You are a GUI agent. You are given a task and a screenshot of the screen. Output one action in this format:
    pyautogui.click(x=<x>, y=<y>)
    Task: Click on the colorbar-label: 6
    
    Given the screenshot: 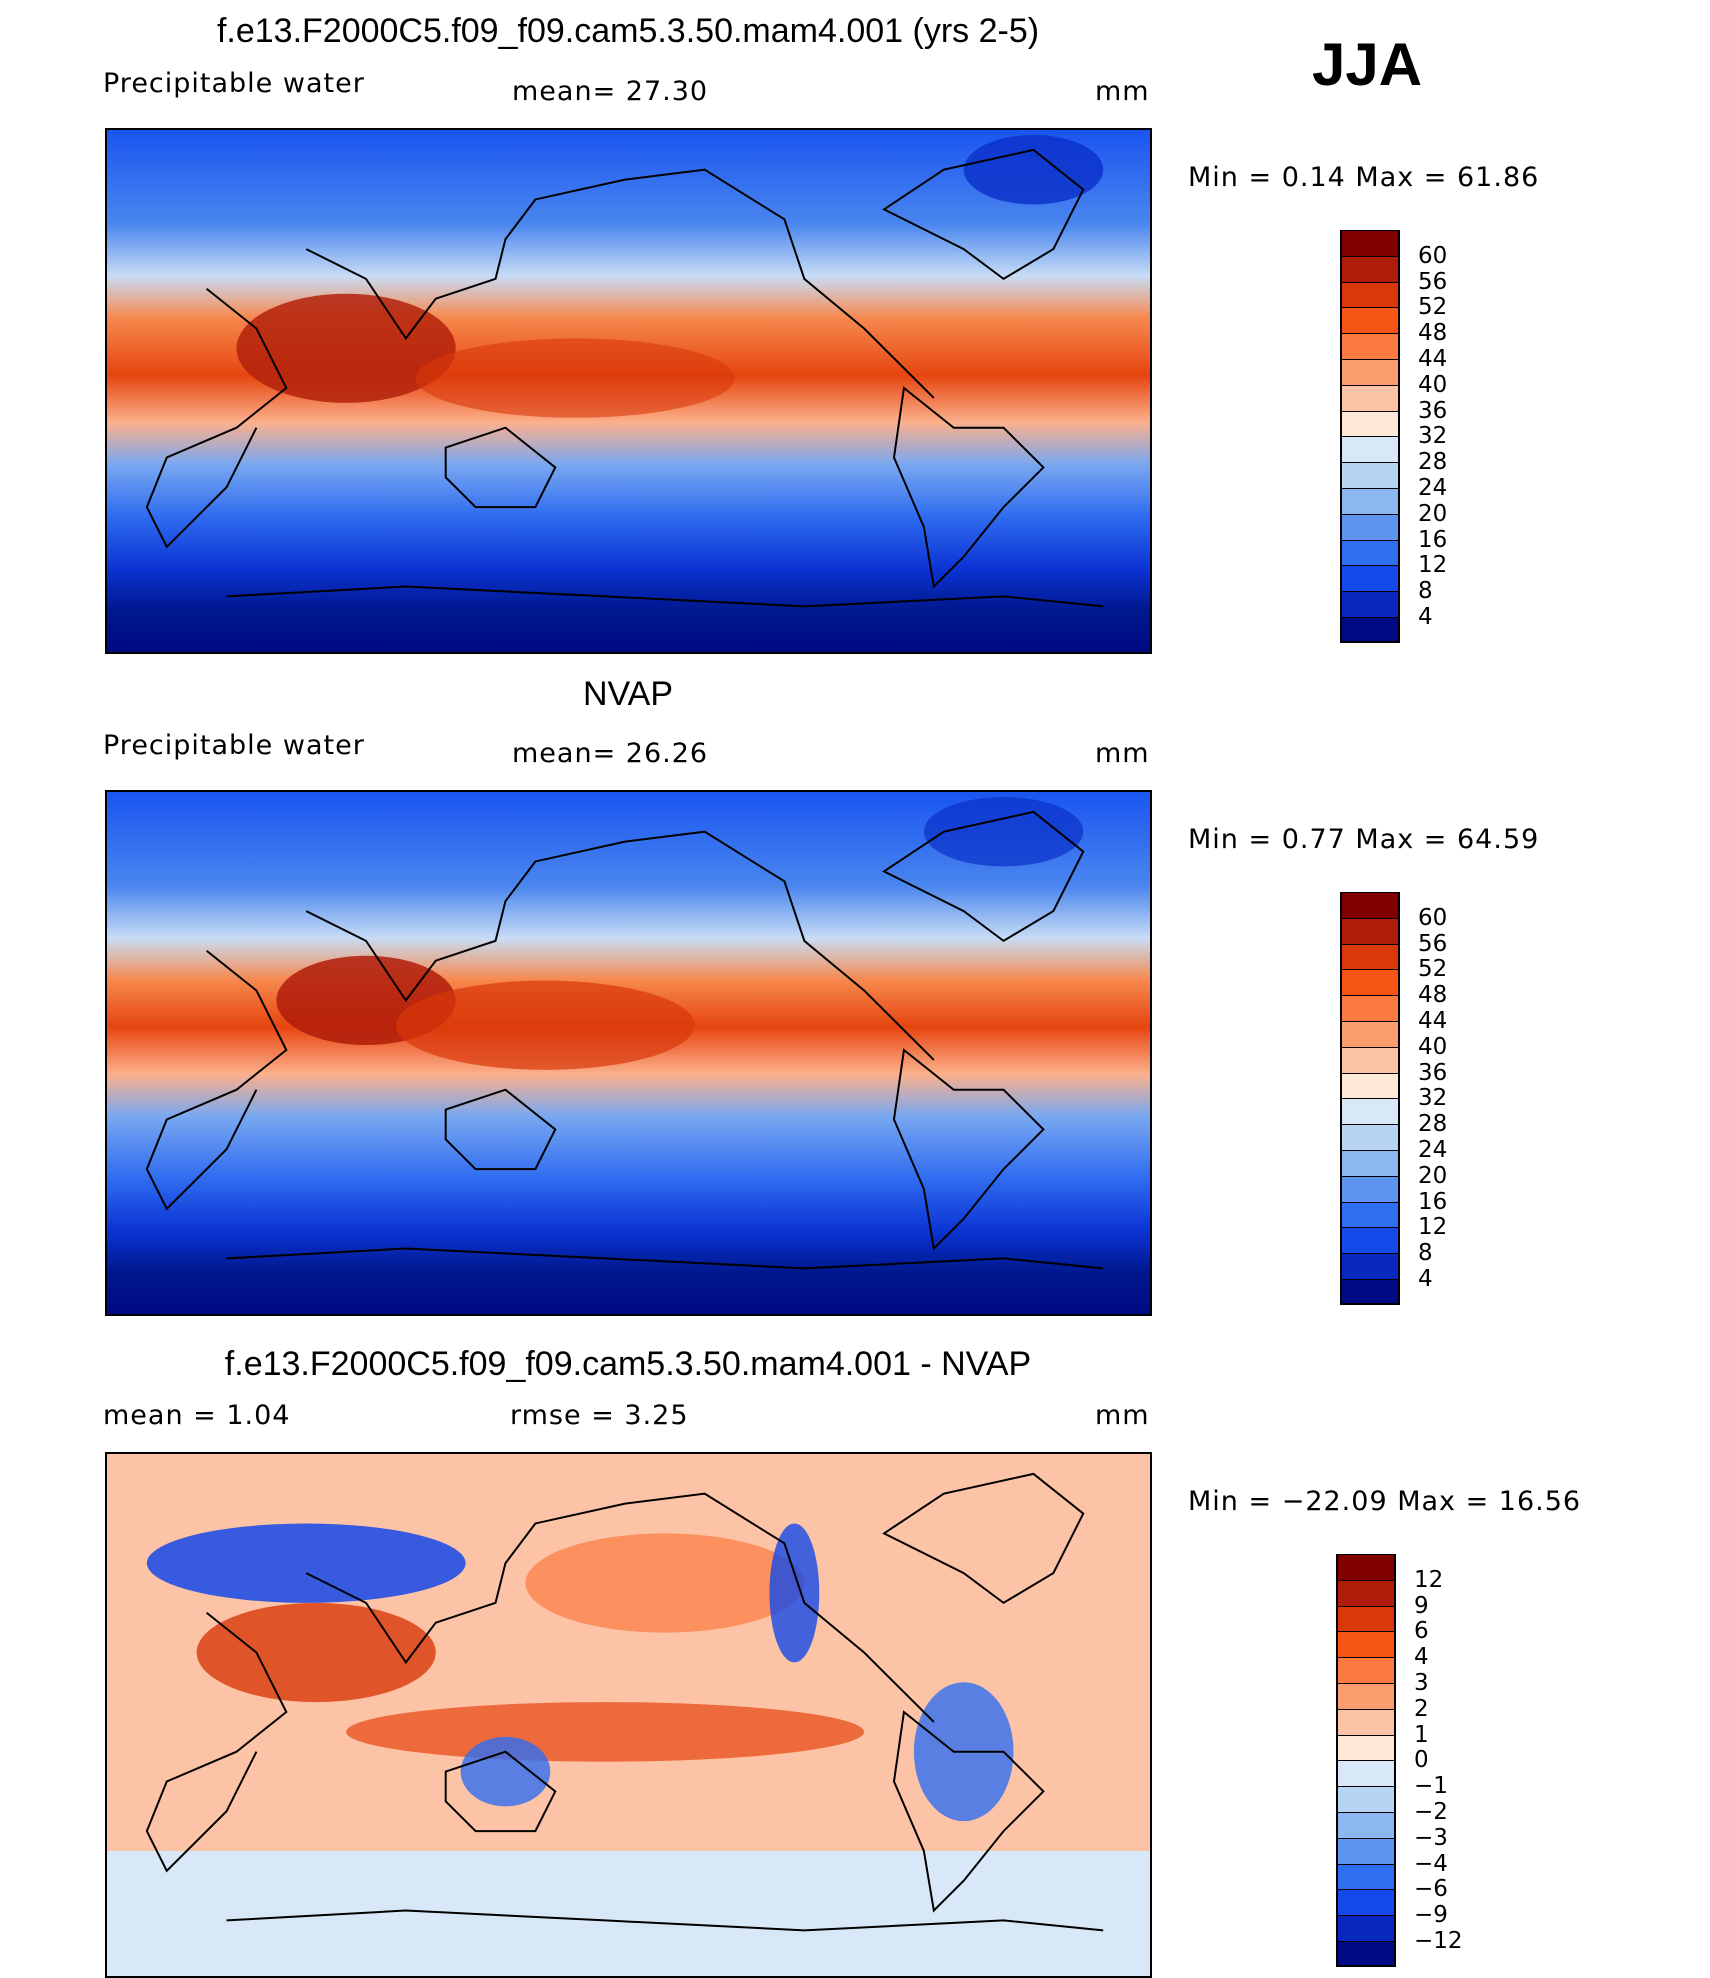 What is the action you would take?
    pyautogui.click(x=1421, y=1631)
    